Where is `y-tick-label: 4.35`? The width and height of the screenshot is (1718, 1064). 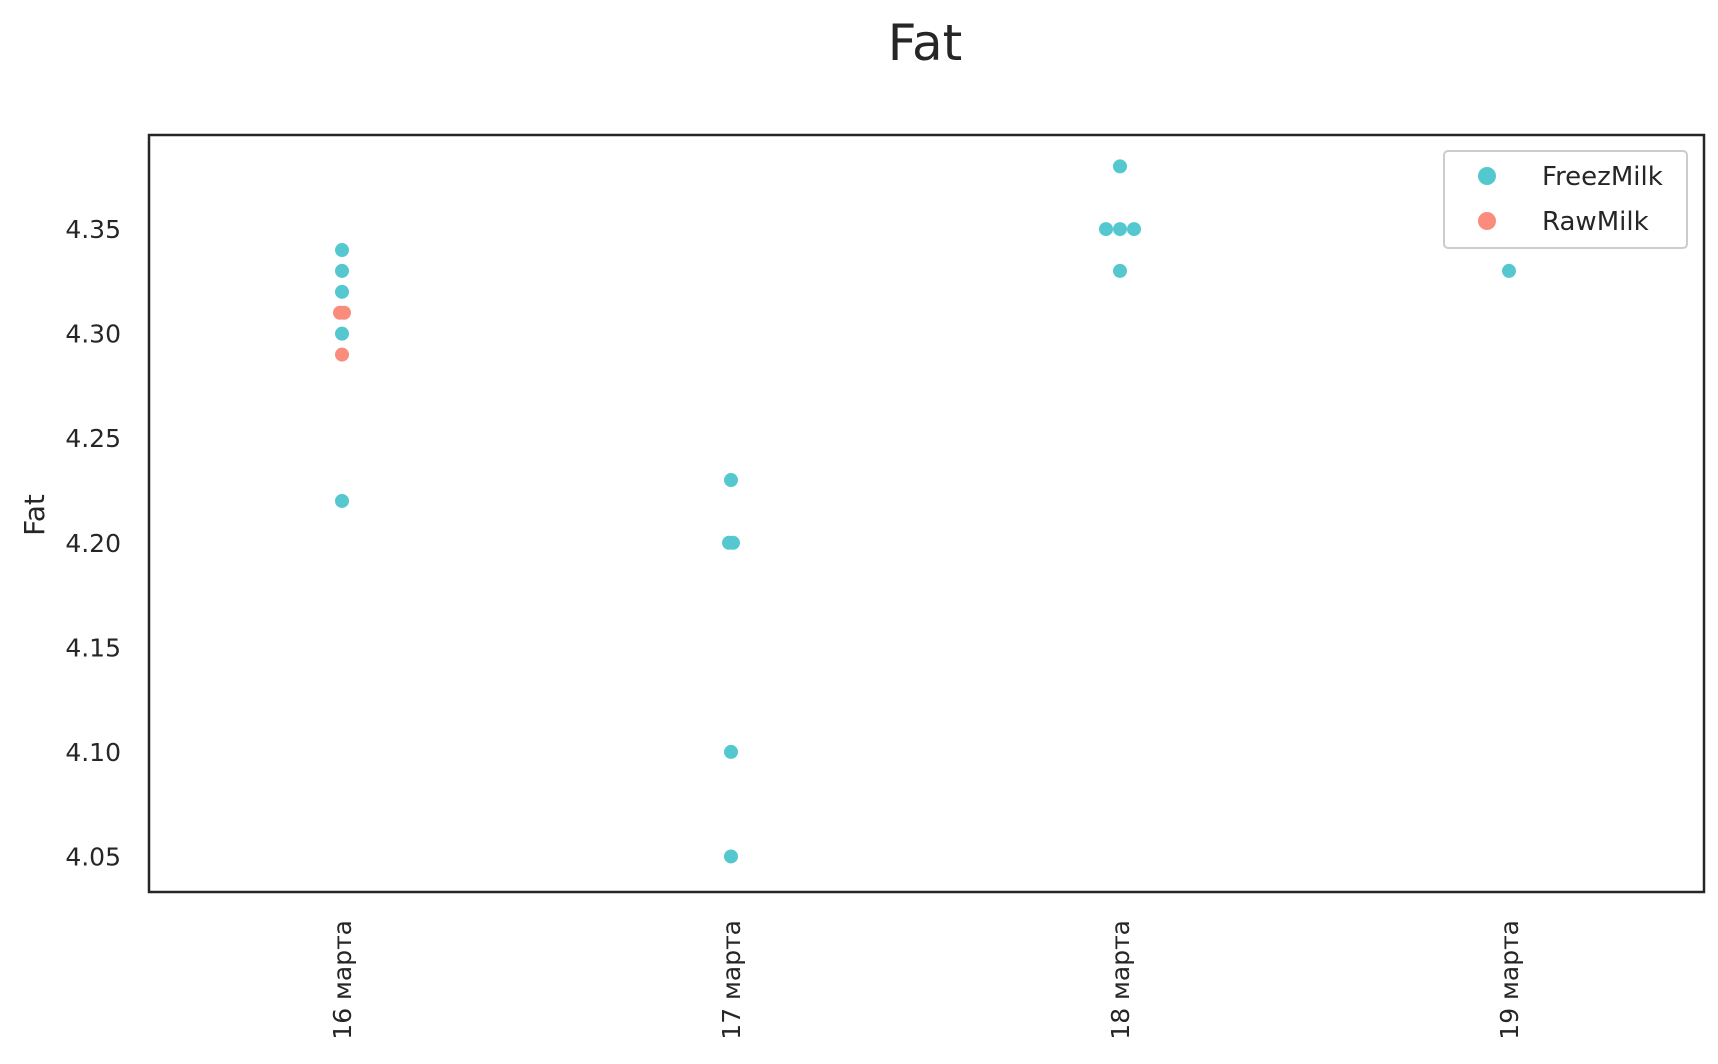
y-tick-label: 4.35 is located at coordinates (93, 229).